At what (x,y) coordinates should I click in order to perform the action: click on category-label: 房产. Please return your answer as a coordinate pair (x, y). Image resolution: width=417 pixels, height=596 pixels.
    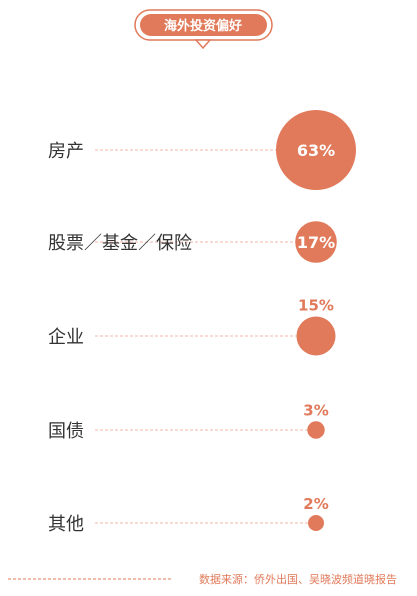
    Looking at the image, I should click on (66, 151).